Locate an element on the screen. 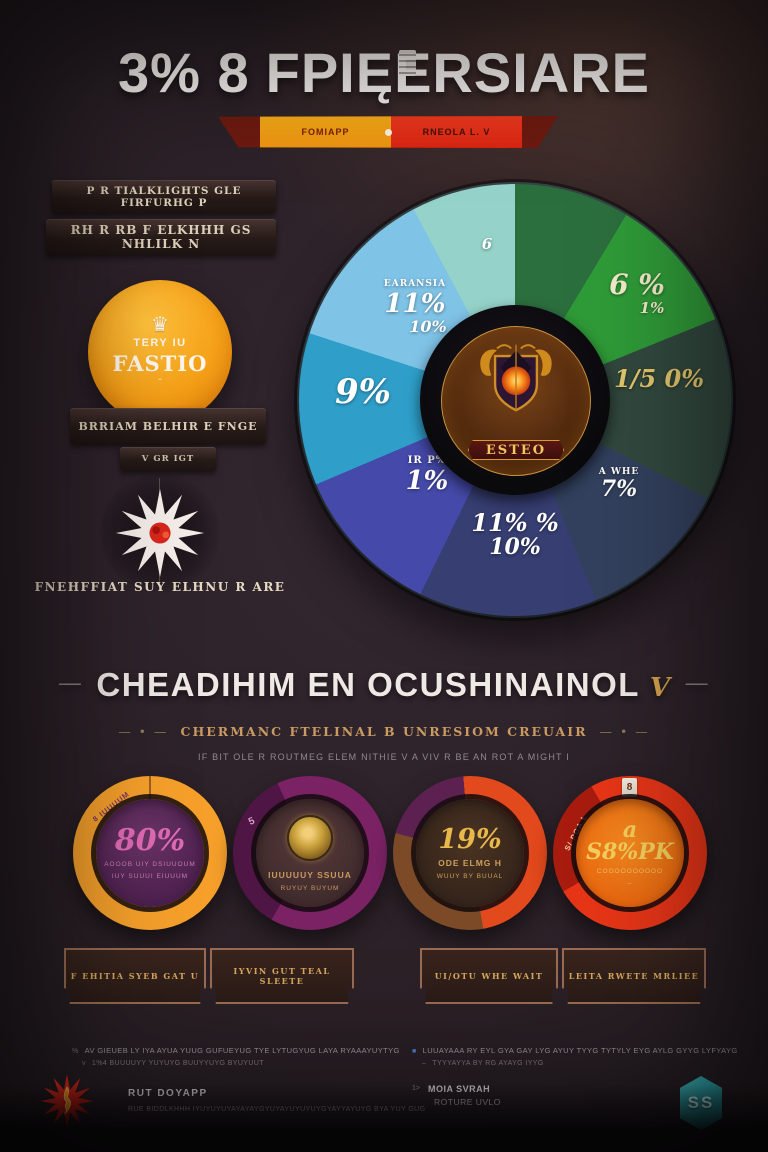  donut-chart-2: 5 IUUUUUY SSUUA RUYUY BUYUM is located at coordinates (310, 853).